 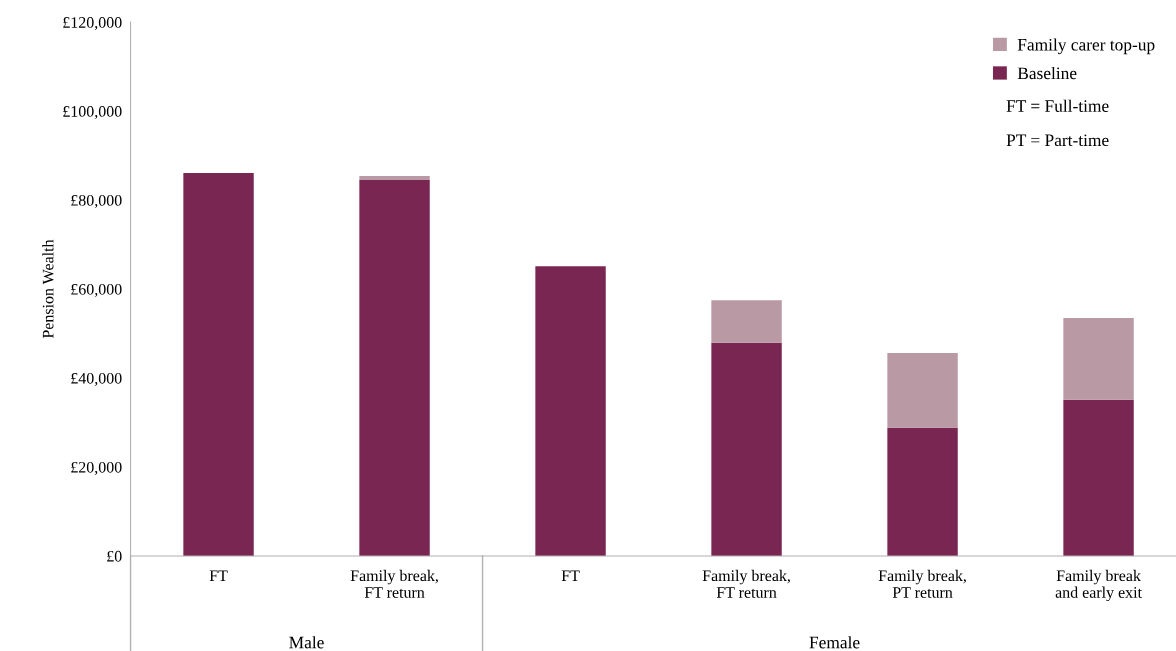 What do you see at coordinates (48, 289) in the screenshot?
I see `y-axis-title: Pension Wealth` at bounding box center [48, 289].